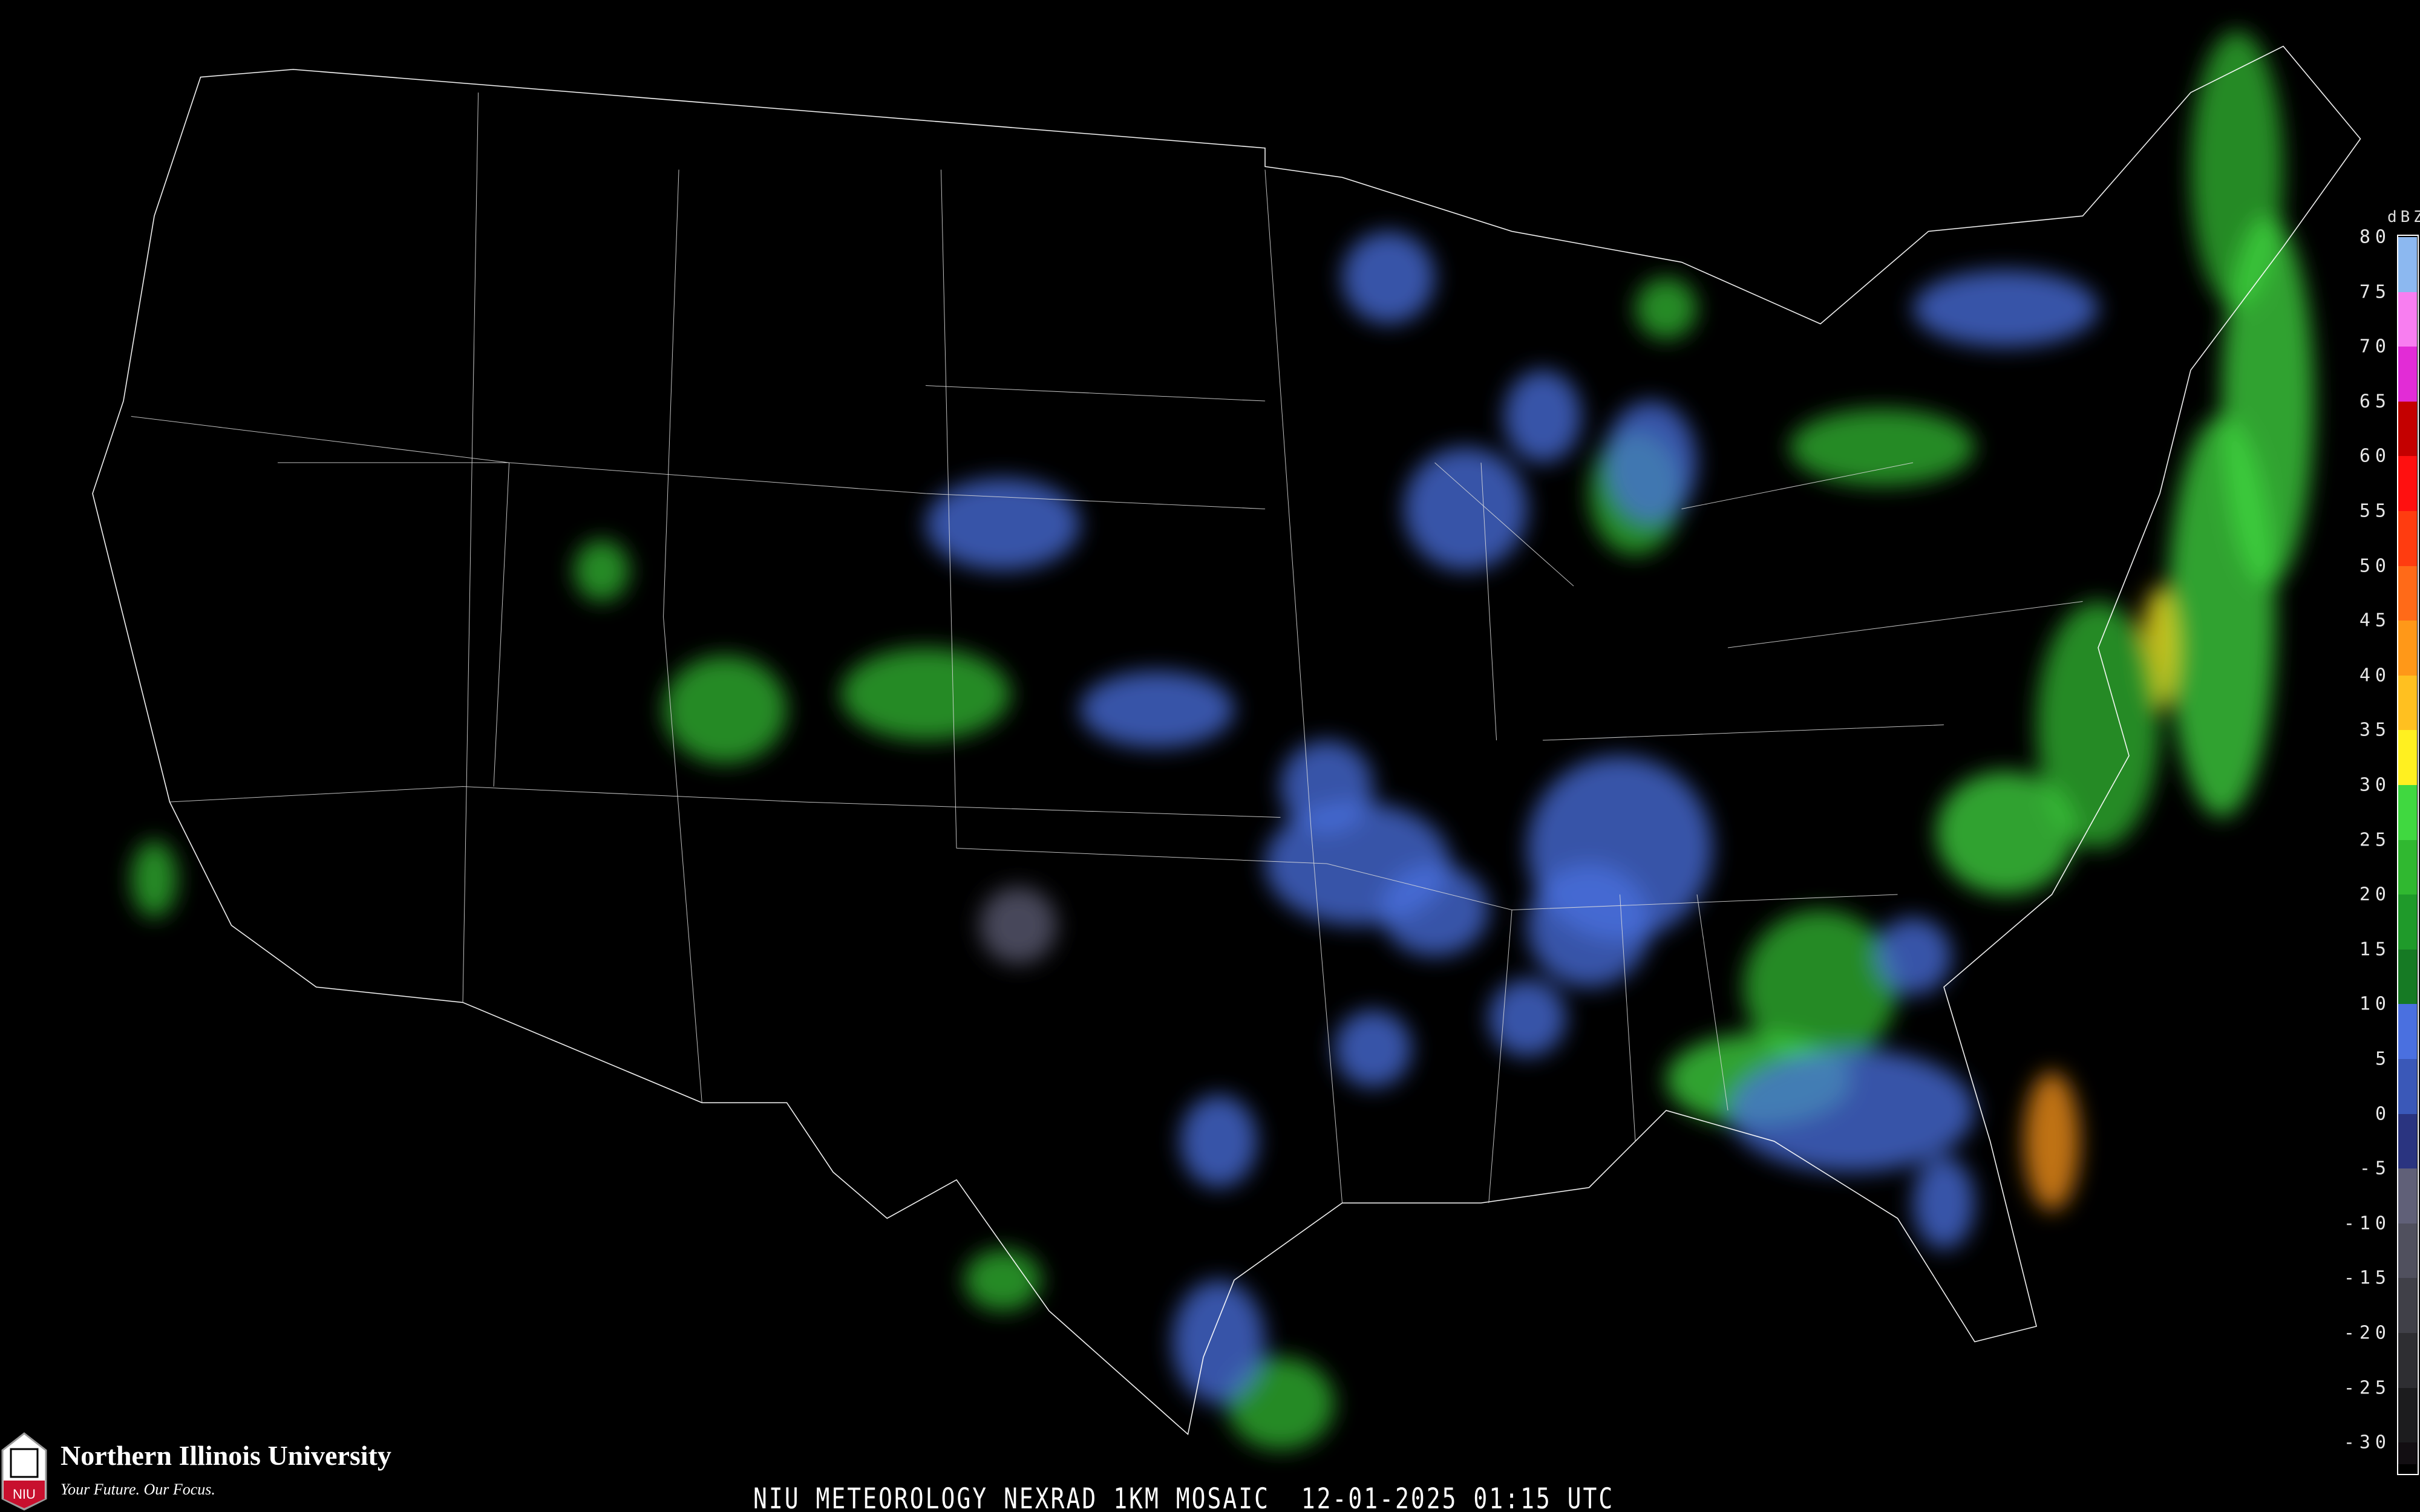  What do you see at coordinates (2375, 785) in the screenshot?
I see `legend-label: 30` at bounding box center [2375, 785].